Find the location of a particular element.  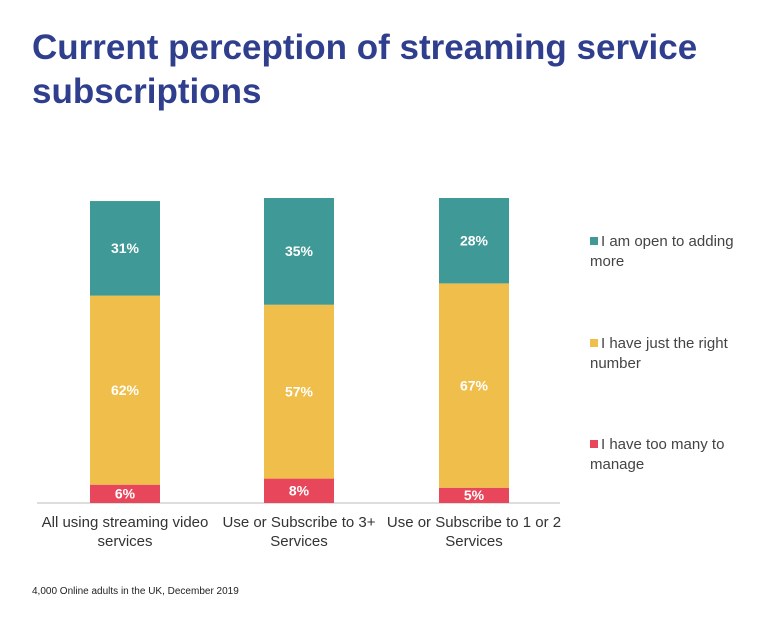

x-tick-label: Use or Subscribe to 1 or 2 Services is located at coordinates (474, 532).